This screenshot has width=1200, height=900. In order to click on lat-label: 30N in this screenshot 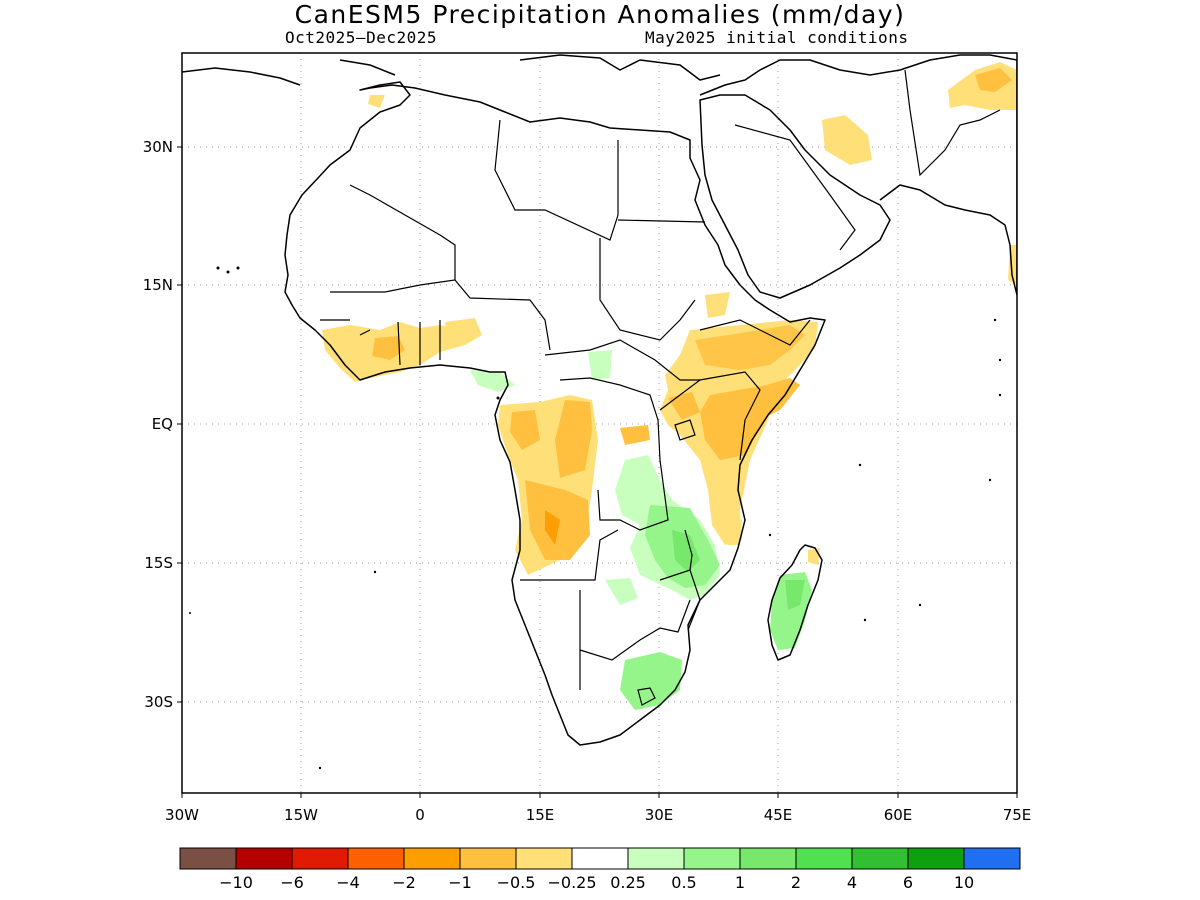, I will do `click(158, 147)`.